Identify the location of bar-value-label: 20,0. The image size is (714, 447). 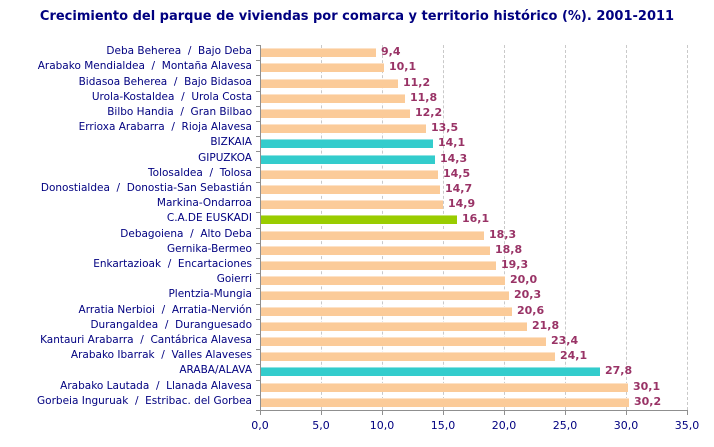
(524, 280).